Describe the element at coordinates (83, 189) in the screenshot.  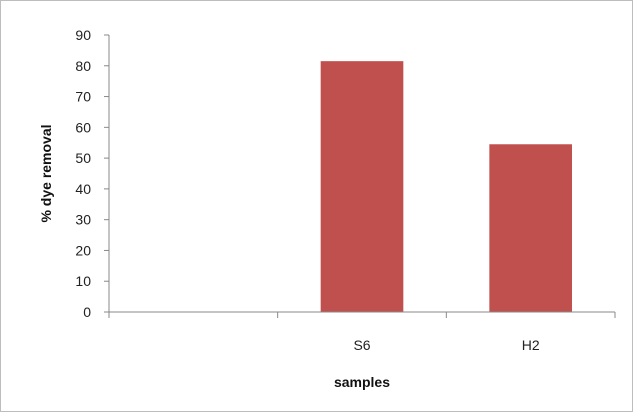
I see `y-tick-label: 40` at that location.